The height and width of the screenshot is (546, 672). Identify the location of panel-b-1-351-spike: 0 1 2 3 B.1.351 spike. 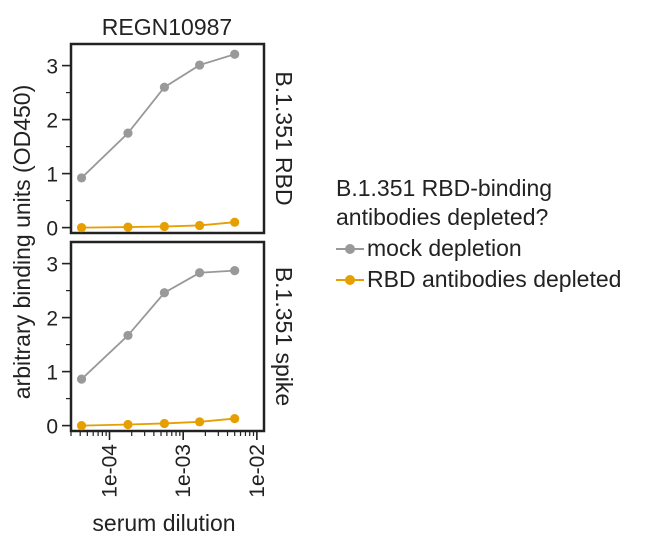
(171, 339).